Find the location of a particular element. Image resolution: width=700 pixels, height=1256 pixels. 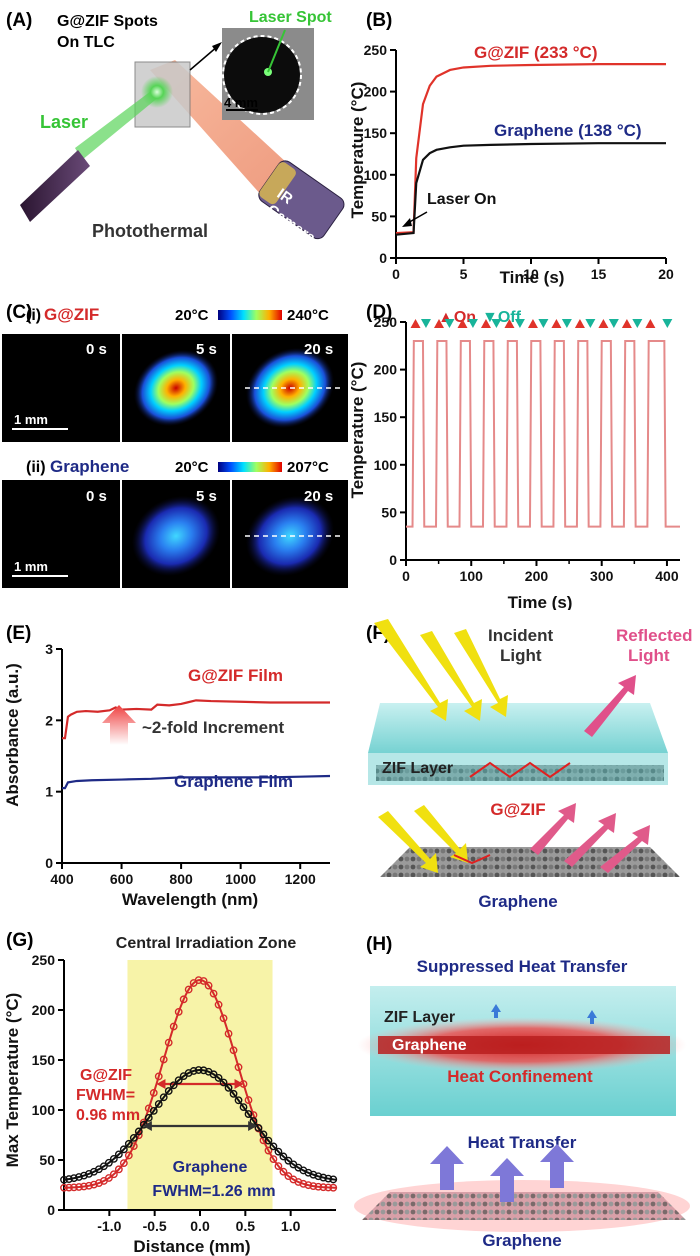

laser-pointer is located at coordinates (55, 186).